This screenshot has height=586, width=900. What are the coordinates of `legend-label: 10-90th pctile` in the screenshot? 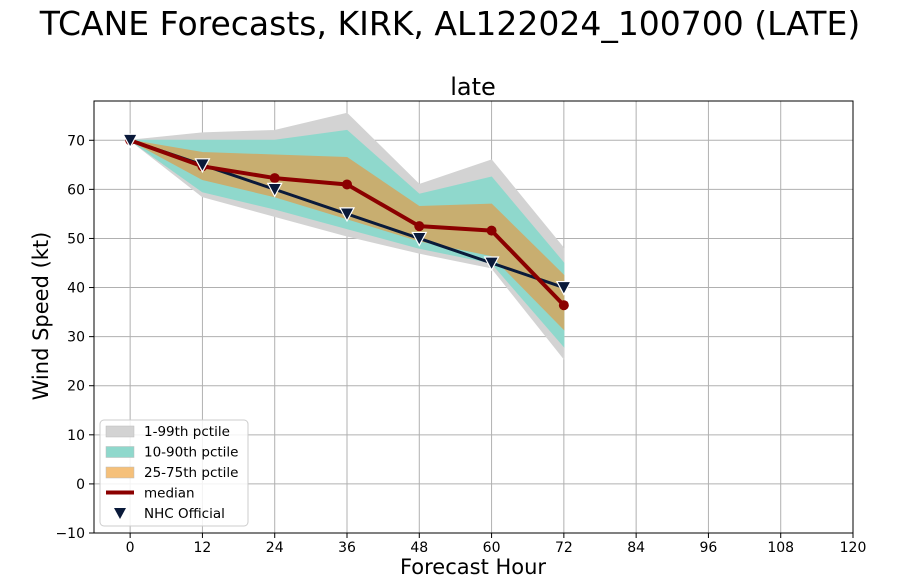 It's located at (191, 453).